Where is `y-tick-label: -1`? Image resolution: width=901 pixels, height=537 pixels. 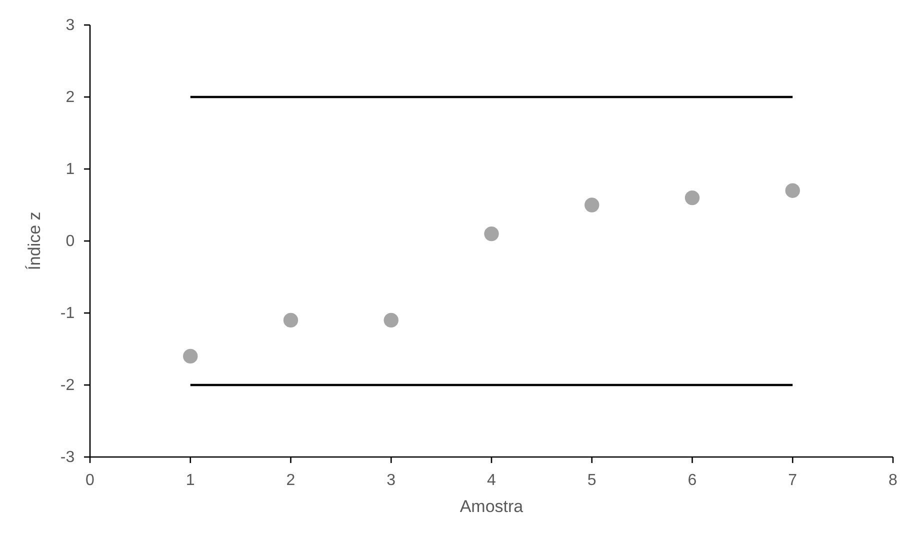 y-tick-label: -1 is located at coordinates (67, 313).